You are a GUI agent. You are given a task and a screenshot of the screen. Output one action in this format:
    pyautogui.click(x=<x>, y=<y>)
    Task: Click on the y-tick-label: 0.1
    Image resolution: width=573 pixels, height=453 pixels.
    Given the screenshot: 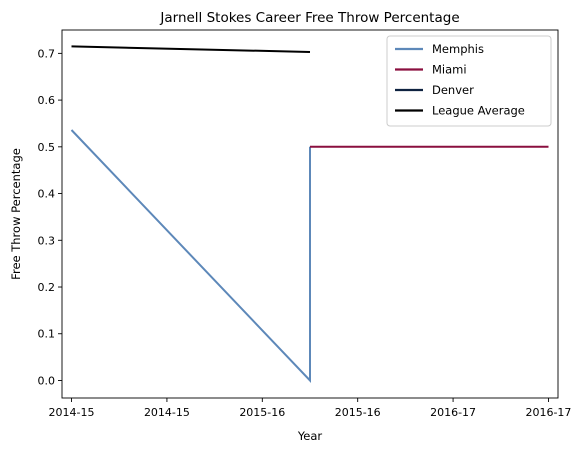 What is the action you would take?
    pyautogui.click(x=47, y=334)
    